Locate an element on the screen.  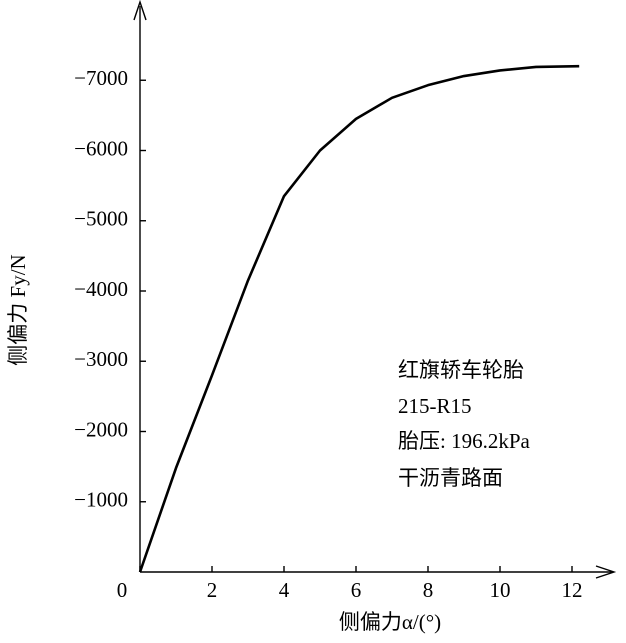
x-tick-label: 4 is located at coordinates (284, 590).